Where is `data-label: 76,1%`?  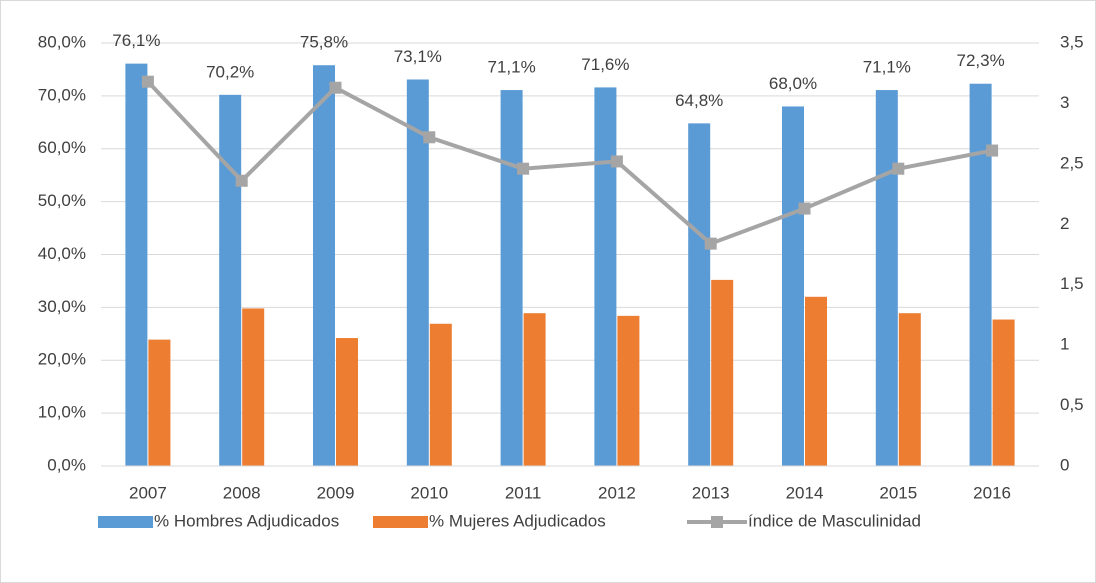 data-label: 76,1% is located at coordinates (136, 40).